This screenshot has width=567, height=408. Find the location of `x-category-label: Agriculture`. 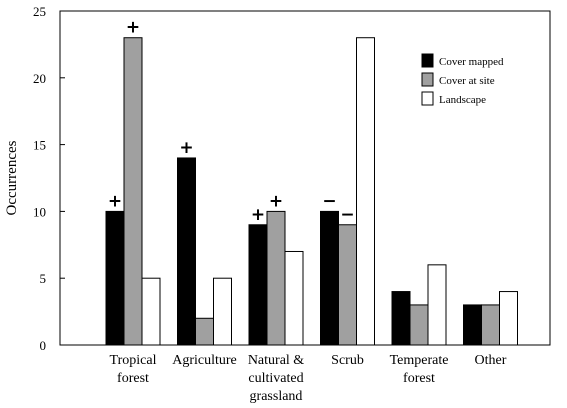

x-category-label: Agriculture is located at coordinates (204, 360).